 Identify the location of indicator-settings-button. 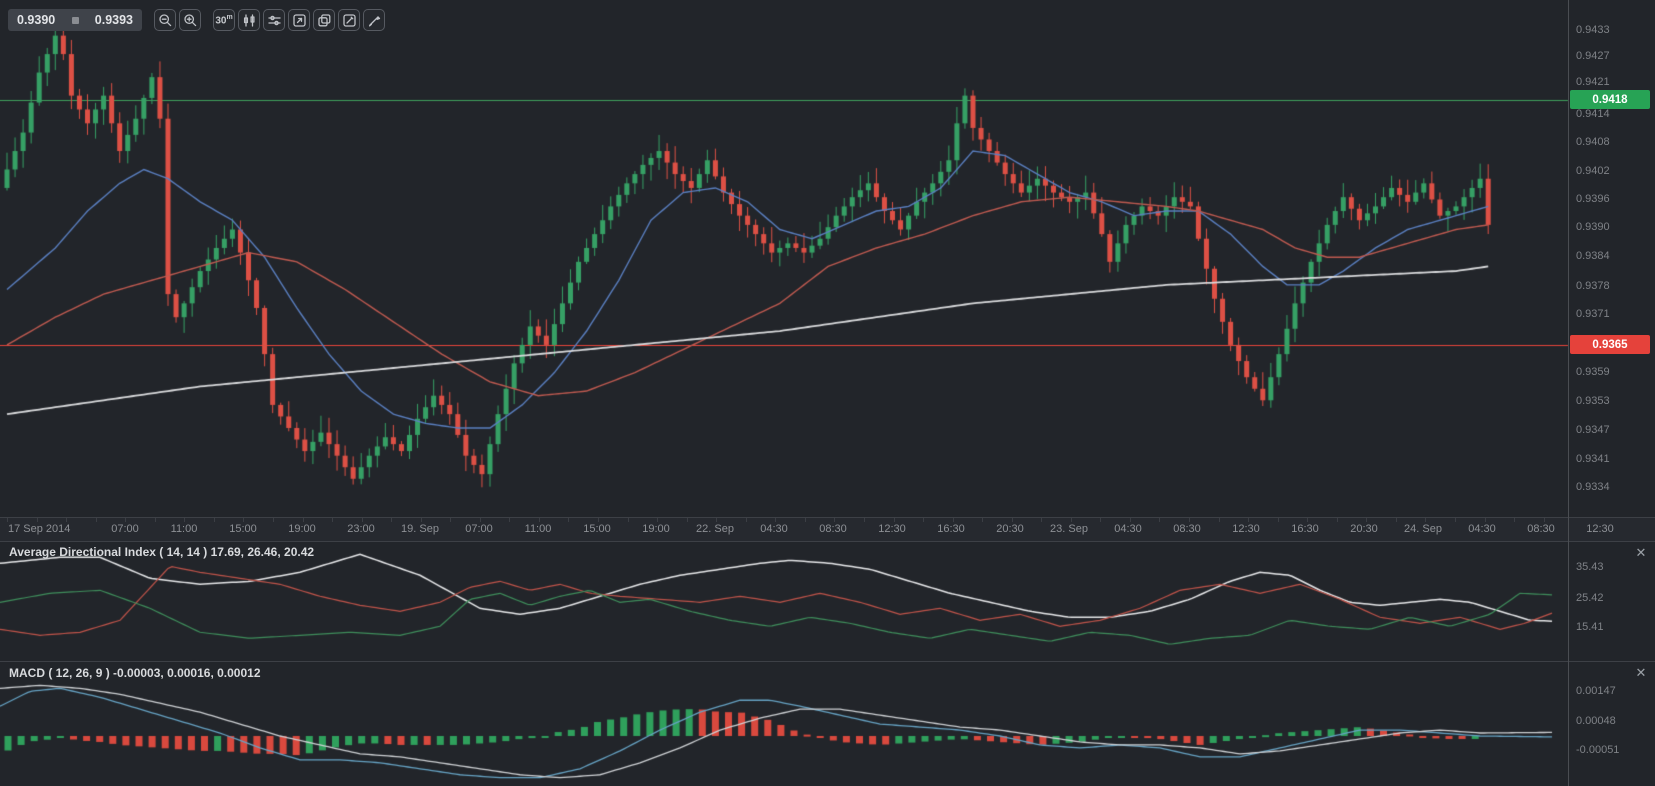
(274, 20).